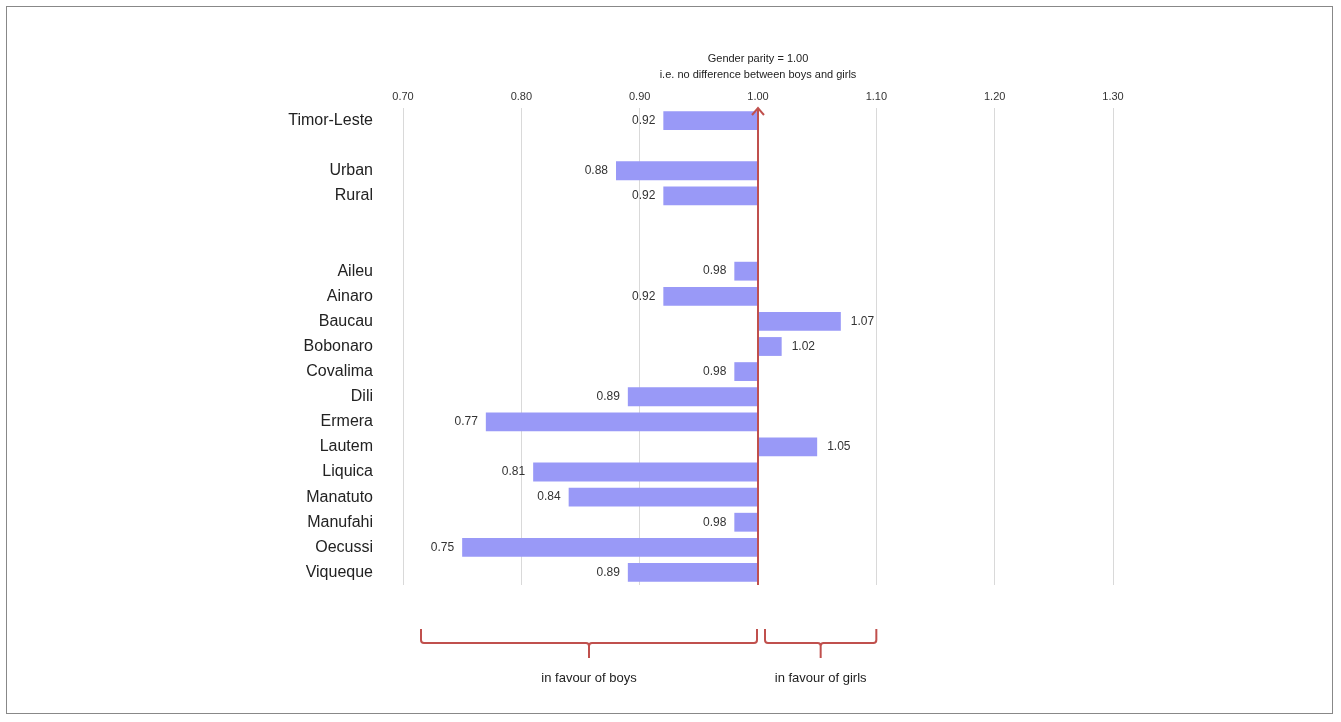 This screenshot has height=722, width=1341. I want to click on y-tick-label: Manatuto, so click(340, 496).